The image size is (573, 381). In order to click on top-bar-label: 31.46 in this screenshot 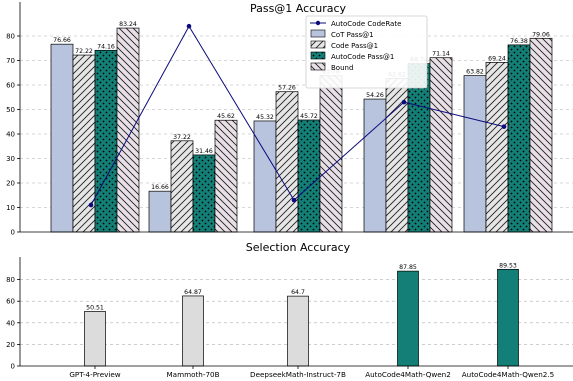, I will do `click(204, 151)`.